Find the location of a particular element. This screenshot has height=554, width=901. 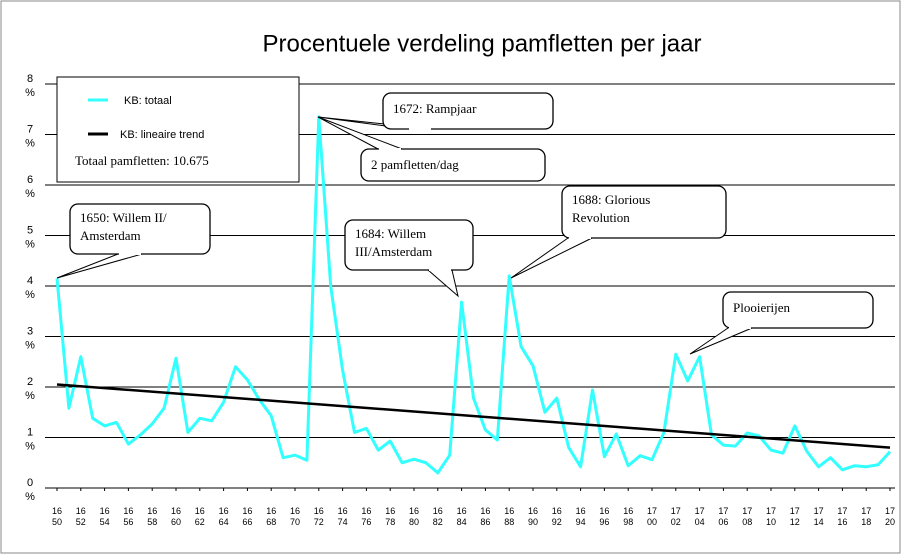

legend-label: KB: lineaire trend is located at coordinates (162, 135).